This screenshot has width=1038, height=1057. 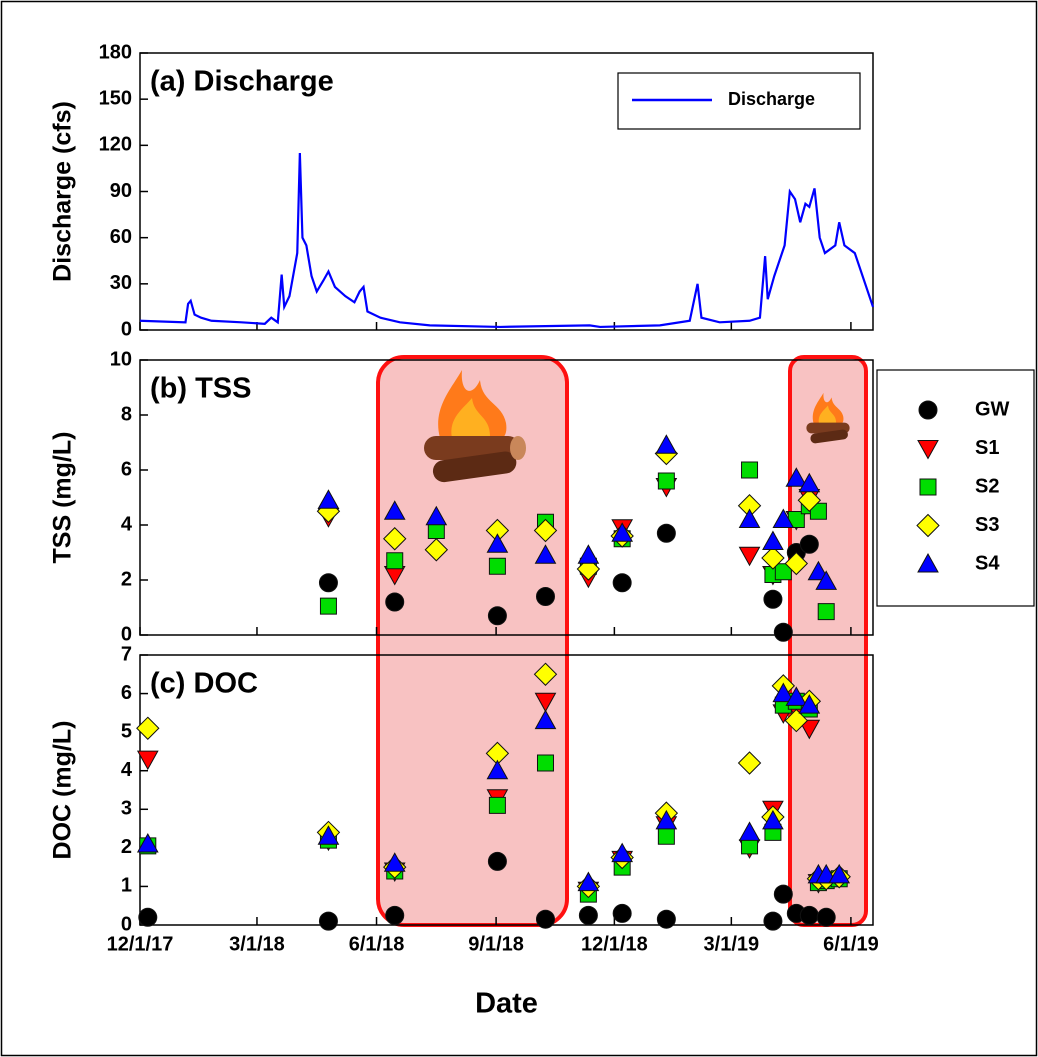 What do you see at coordinates (126, 886) in the screenshot?
I see `y-tick-label: 1` at bounding box center [126, 886].